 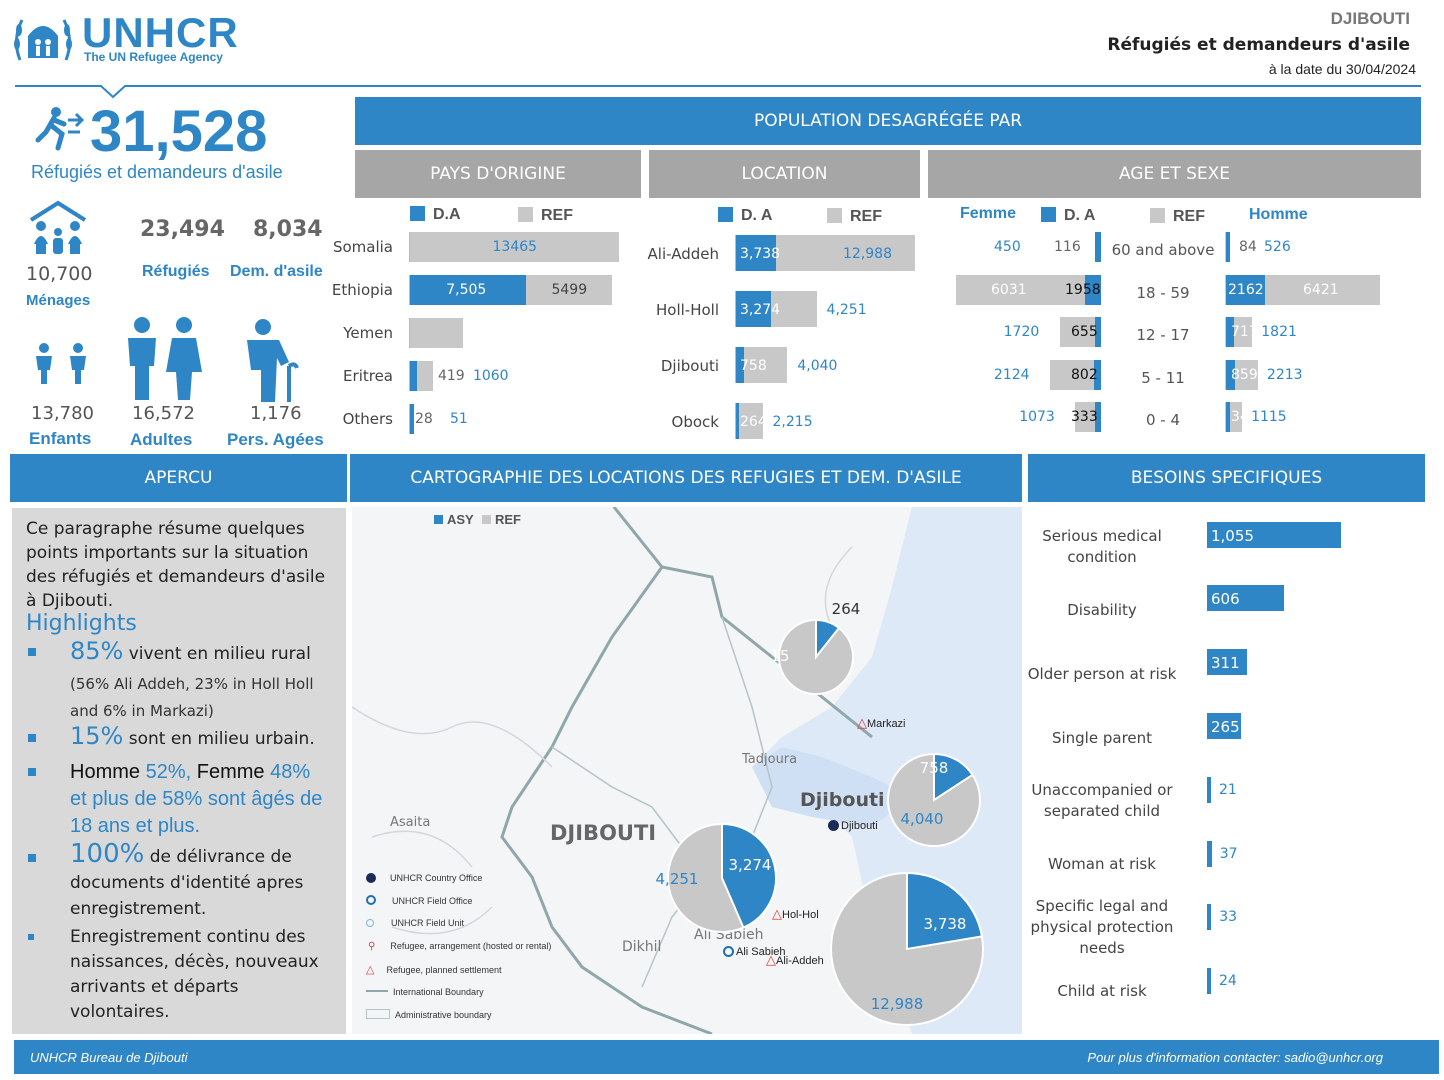 I want to click on place-dikhil: Dikhil, so click(x=642, y=947).